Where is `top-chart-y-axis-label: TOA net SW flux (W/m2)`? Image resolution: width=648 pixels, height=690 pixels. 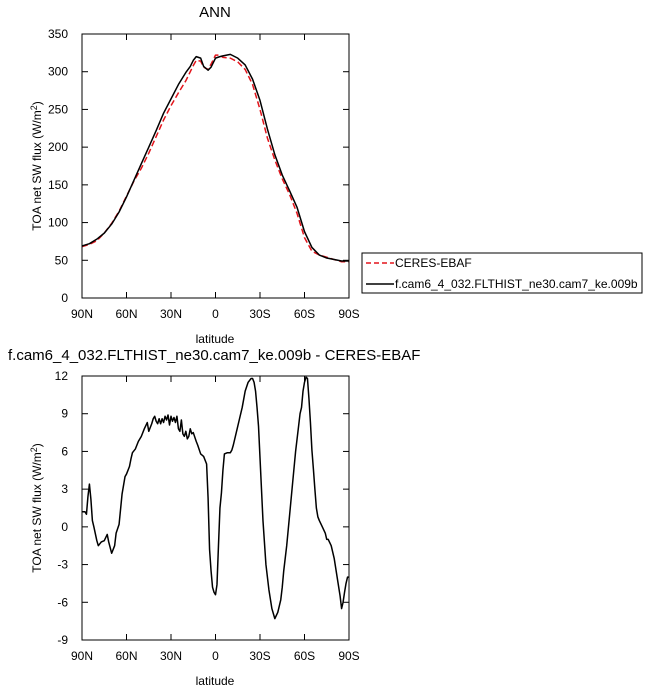
top-chart-y-axis-label: TOA net SW flux (W/m2) is located at coordinates (36, 165).